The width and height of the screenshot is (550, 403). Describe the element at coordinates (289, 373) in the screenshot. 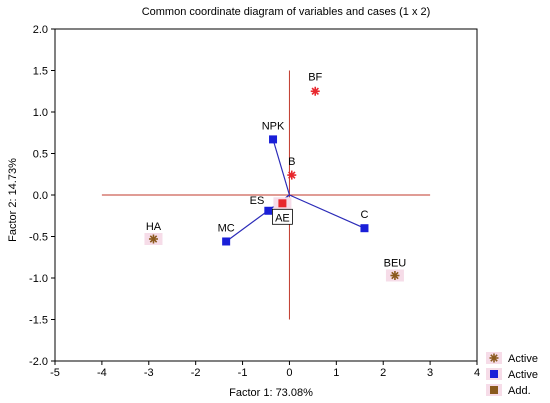

I see `x-tick-label: 0` at that location.